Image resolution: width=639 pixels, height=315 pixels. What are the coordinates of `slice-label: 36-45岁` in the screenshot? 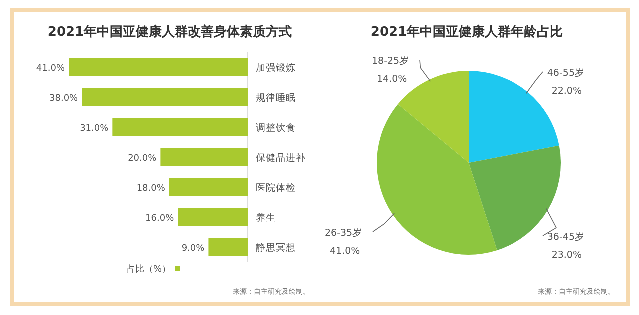 It's located at (566, 237).